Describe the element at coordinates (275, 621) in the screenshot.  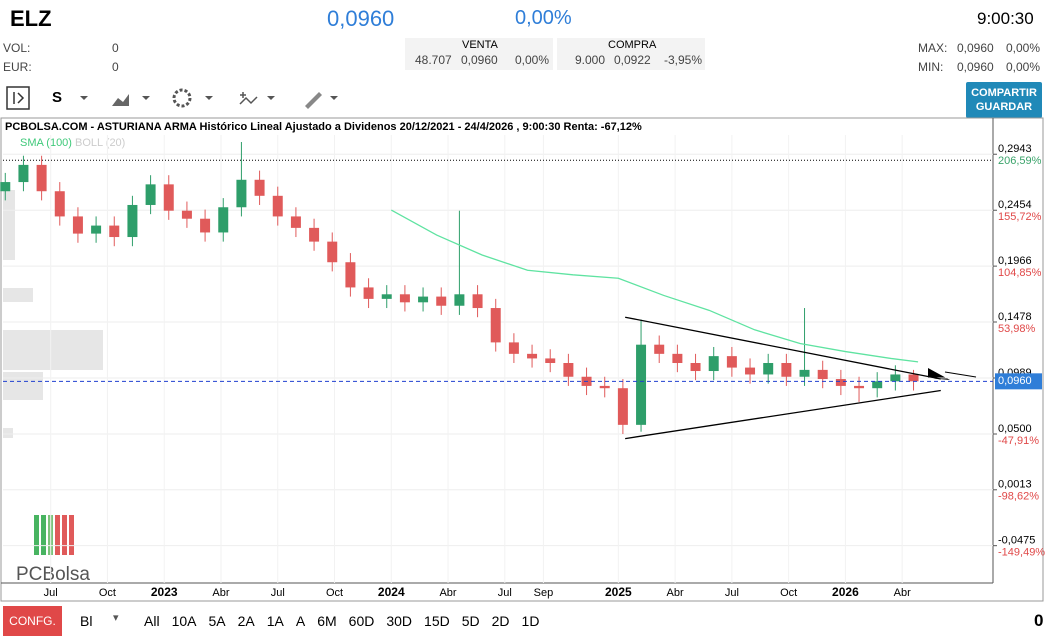
I see `period-button: 1A` at that location.